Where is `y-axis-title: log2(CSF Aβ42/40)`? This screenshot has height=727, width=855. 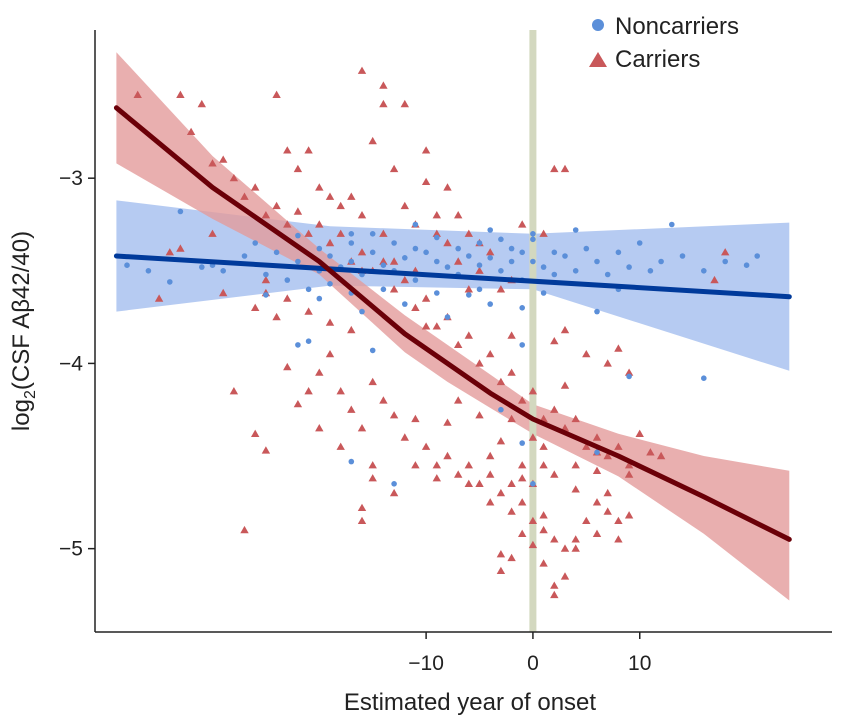 y-axis-title: log2(CSF Aβ42/40) is located at coordinates (23, 331).